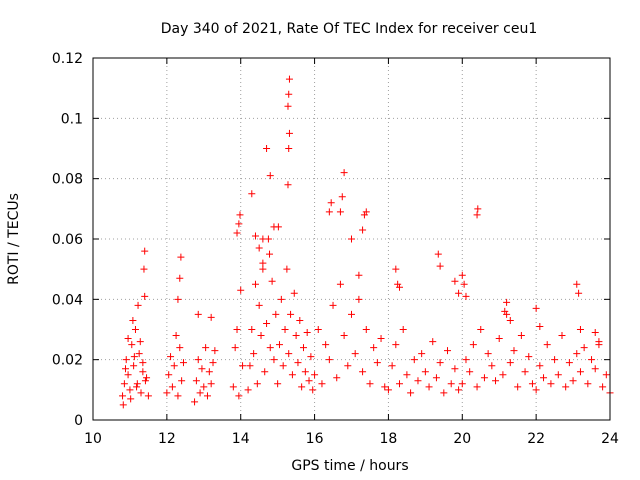 This screenshot has width=640, height=480. Describe the element at coordinates (315, 439) in the screenshot. I see `x-tick-label: 16` at that location.